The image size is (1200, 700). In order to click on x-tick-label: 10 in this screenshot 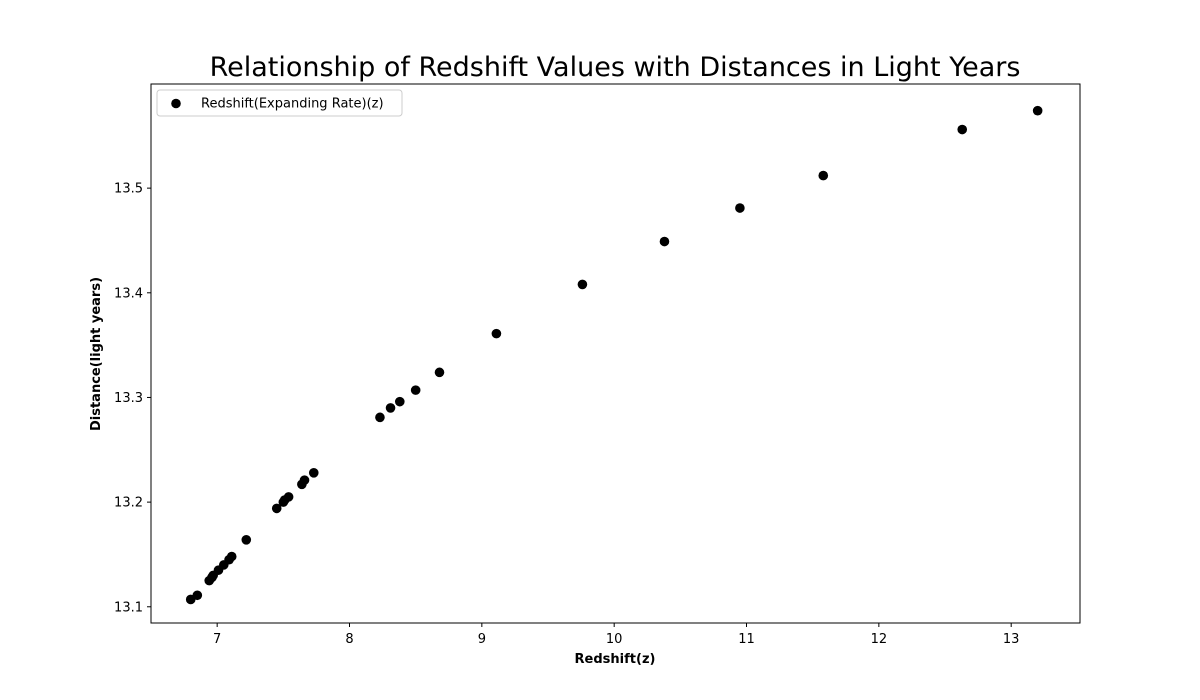, I will do `click(614, 639)`.